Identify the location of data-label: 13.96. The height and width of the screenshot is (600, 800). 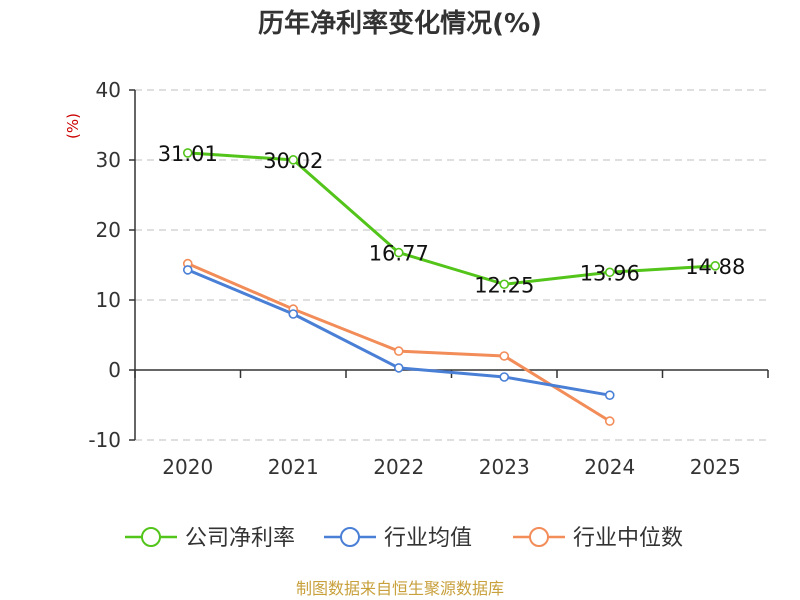
(610, 273).